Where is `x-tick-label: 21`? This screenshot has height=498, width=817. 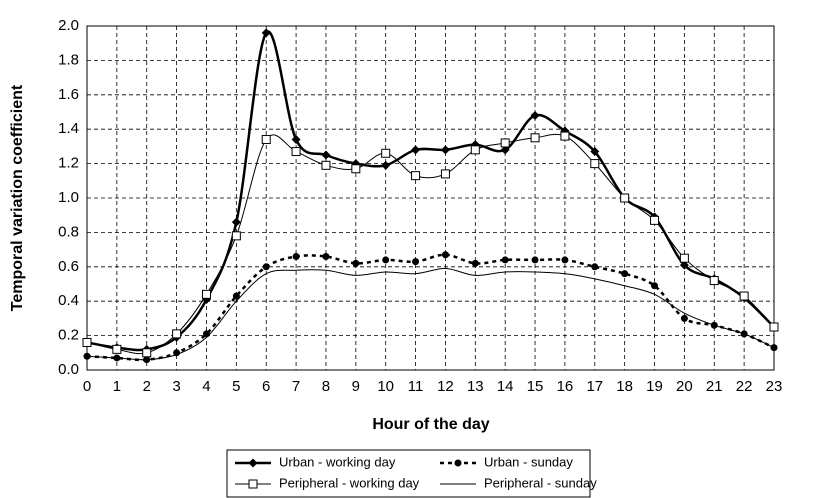
x-tick-label: 21 is located at coordinates (714, 386).